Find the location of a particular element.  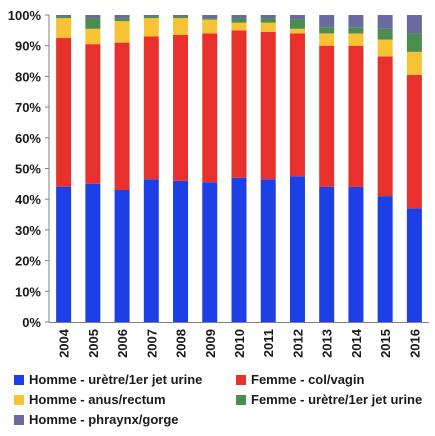

y-tick-label: 90% is located at coordinates (28, 46).